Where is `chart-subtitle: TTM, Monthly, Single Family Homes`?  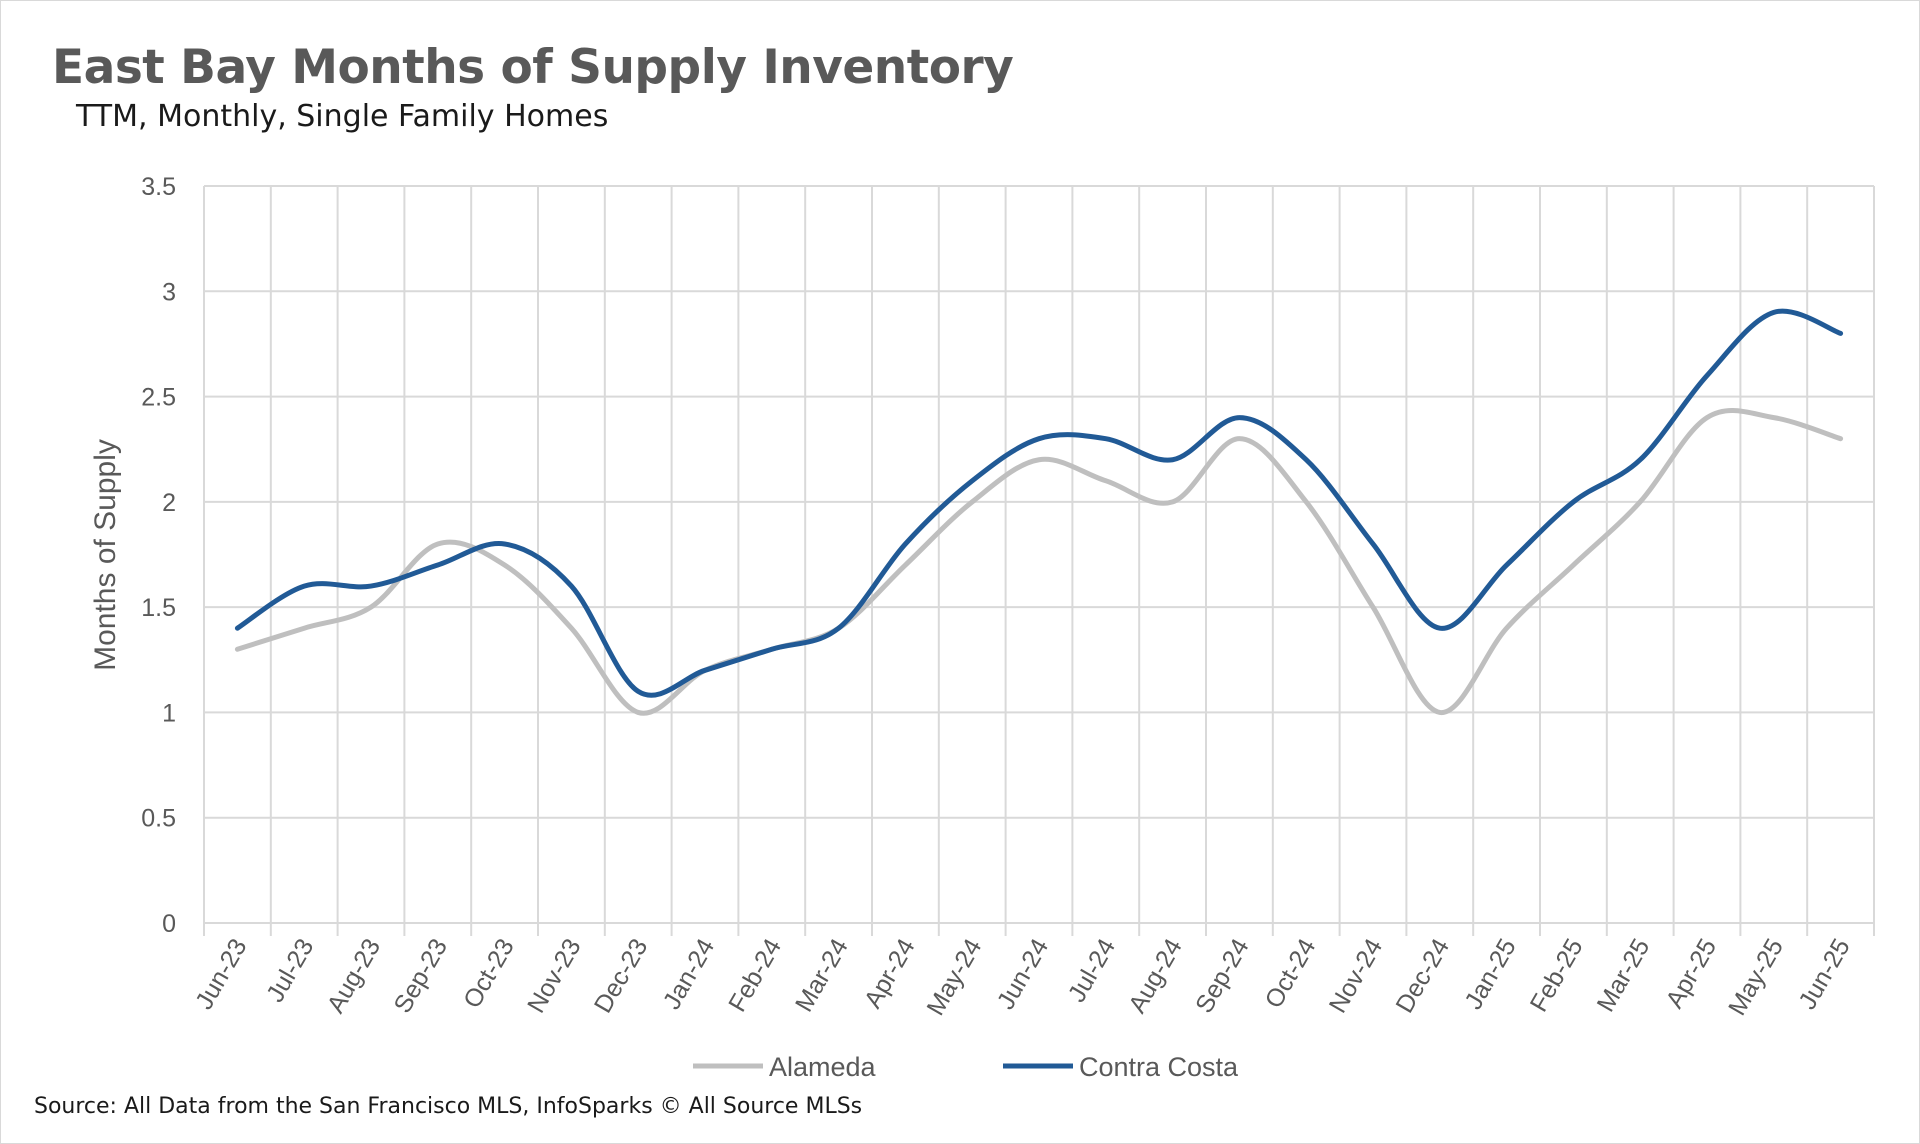
chart-subtitle: TTM, Monthly, Single Family Homes is located at coordinates (342, 116).